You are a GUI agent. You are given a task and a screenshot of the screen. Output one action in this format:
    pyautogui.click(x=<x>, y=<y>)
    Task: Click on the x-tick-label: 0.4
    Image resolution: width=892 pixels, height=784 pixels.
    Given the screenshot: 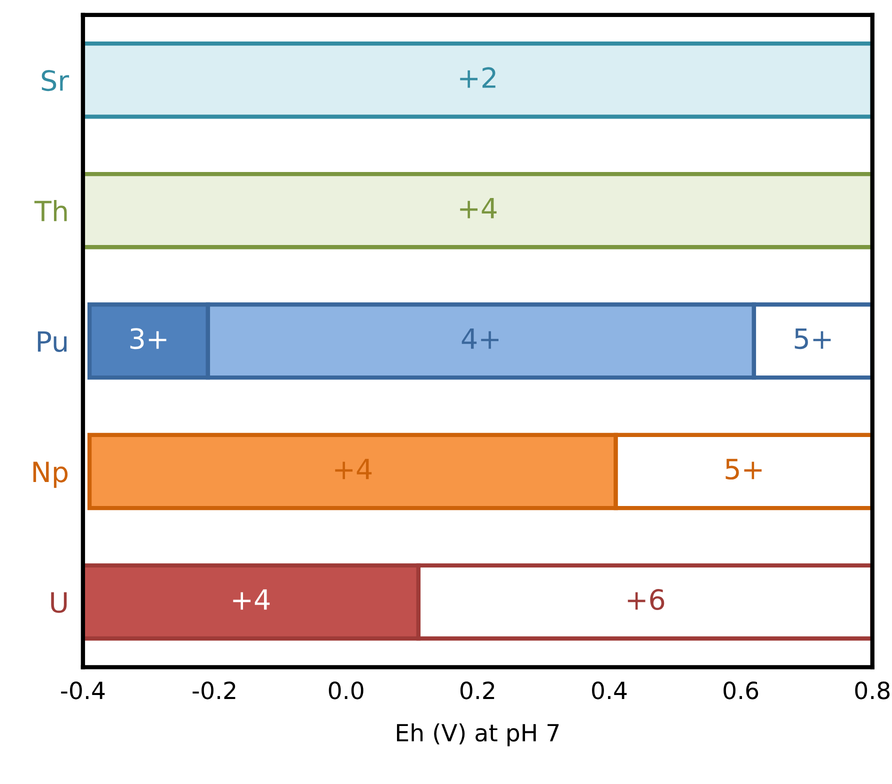 What is the action you would take?
    pyautogui.click(x=609, y=690)
    